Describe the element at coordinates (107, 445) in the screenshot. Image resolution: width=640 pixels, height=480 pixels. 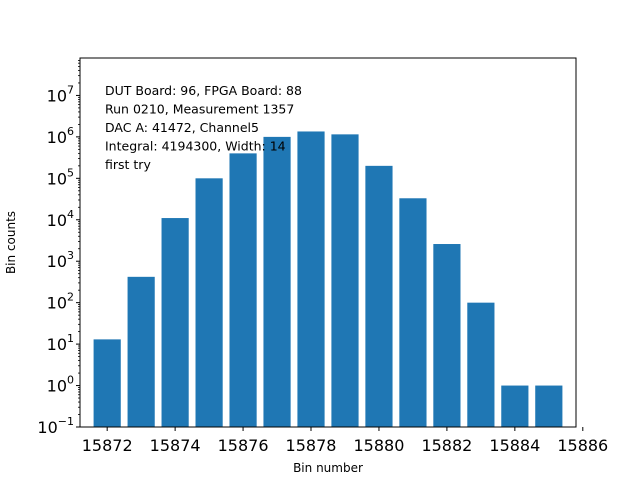
I see `x-tick-label: 15872` at that location.